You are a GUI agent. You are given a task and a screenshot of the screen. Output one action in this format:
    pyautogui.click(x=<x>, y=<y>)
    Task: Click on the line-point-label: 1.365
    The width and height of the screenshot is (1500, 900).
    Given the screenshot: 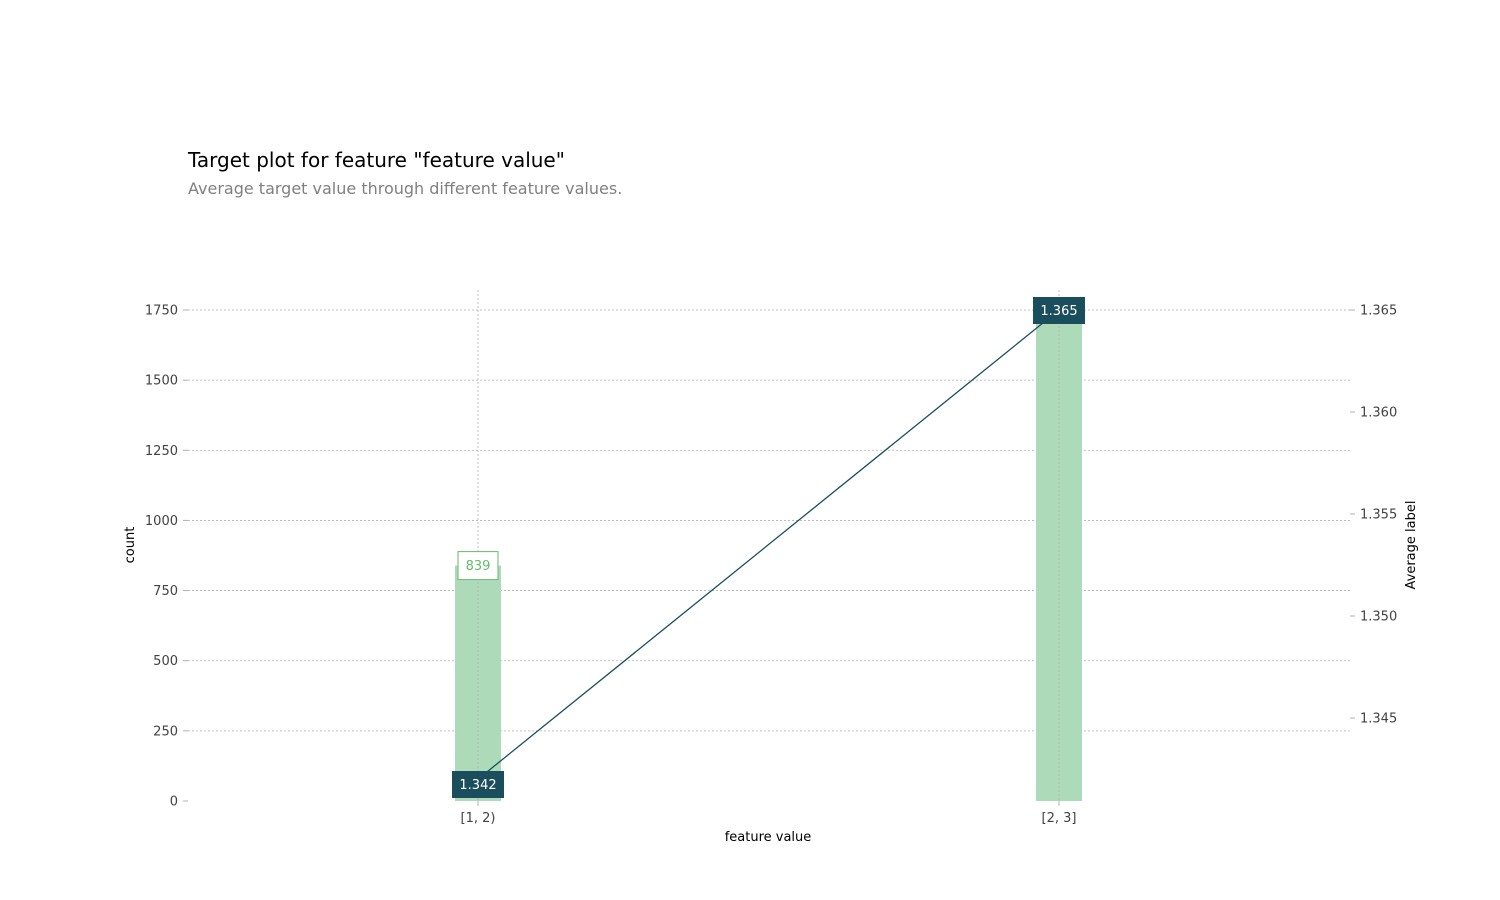 What is the action you would take?
    pyautogui.click(x=1058, y=311)
    